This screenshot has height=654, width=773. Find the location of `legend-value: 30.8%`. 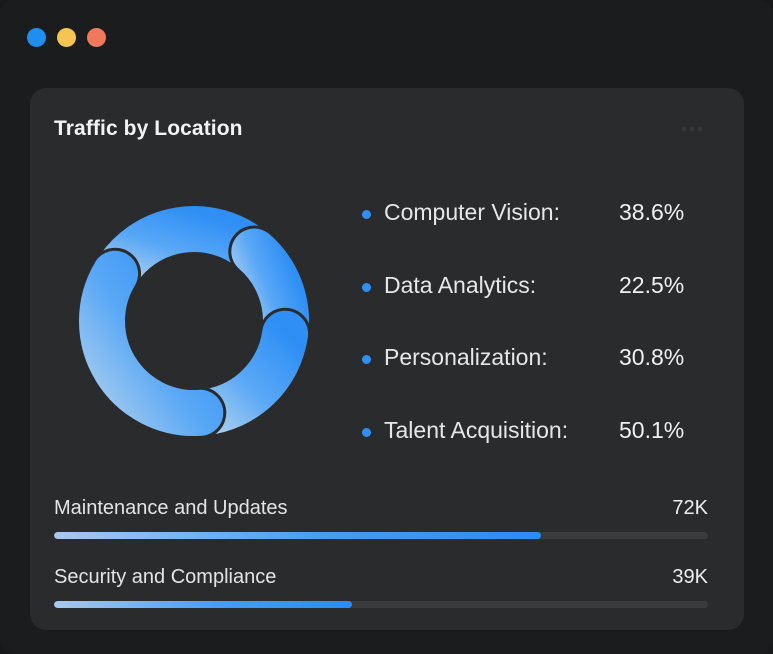

legend-value: 30.8% is located at coordinates (652, 357).